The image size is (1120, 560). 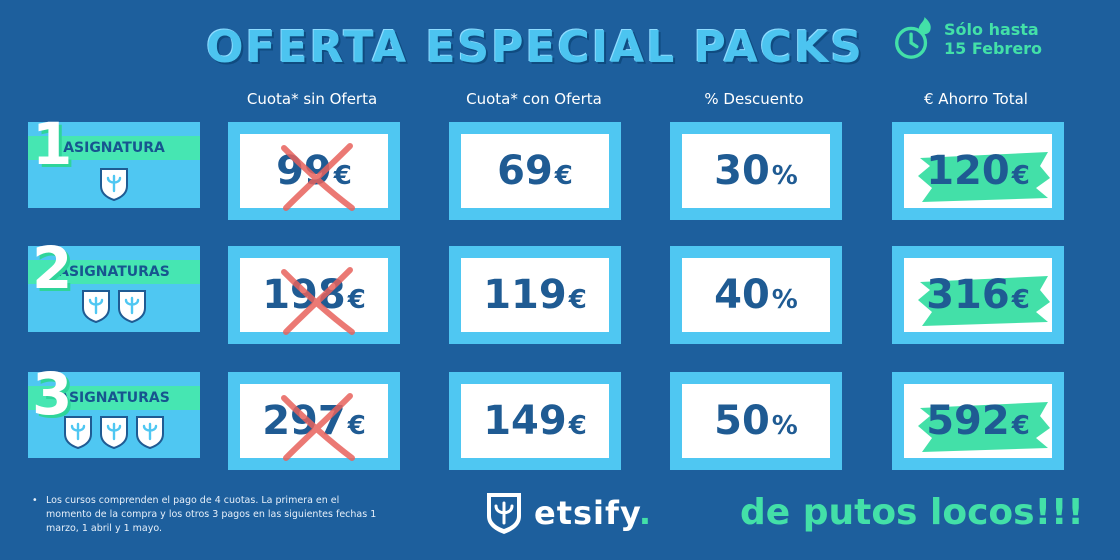 I want to click on cell-price-without-1: 99€, so click(x=314, y=171).